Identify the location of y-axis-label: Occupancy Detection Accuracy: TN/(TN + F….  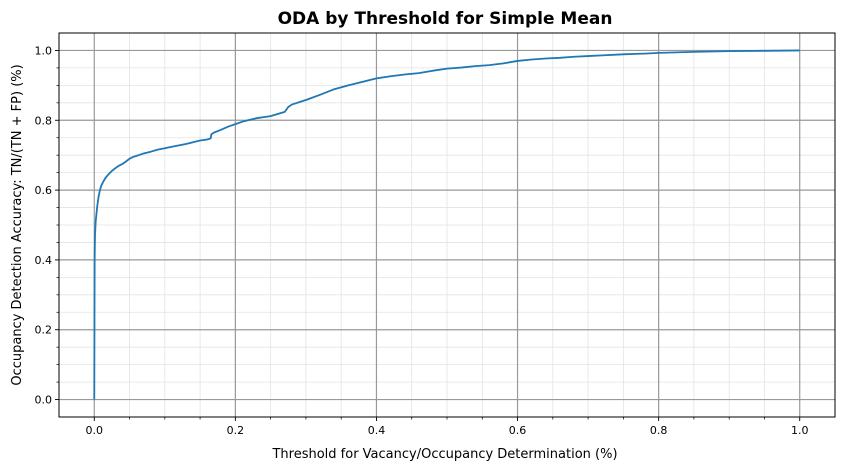
(17, 224).